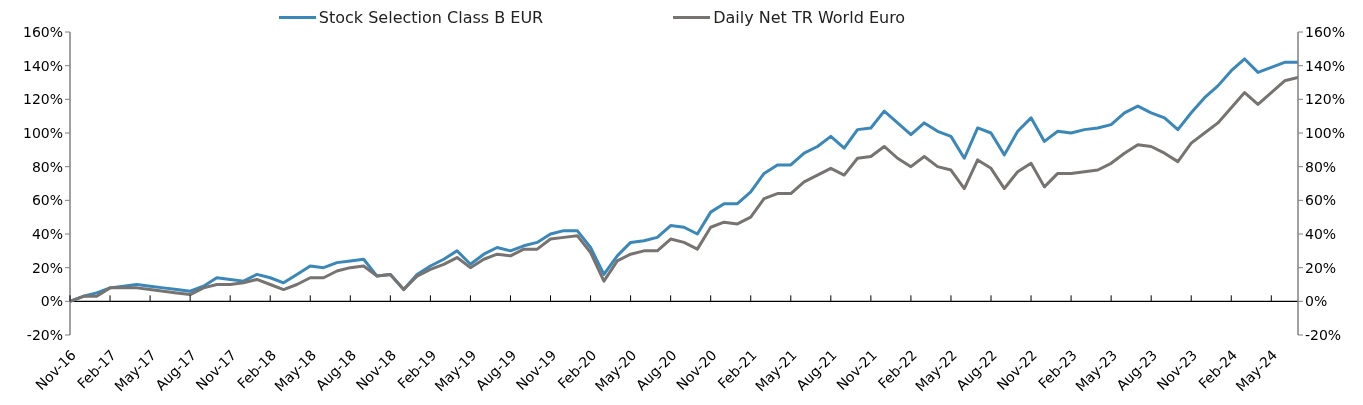 This screenshot has height=405, width=1363. Describe the element at coordinates (1325, 65) in the screenshot. I see `y2-tick-label: 140%` at that location.